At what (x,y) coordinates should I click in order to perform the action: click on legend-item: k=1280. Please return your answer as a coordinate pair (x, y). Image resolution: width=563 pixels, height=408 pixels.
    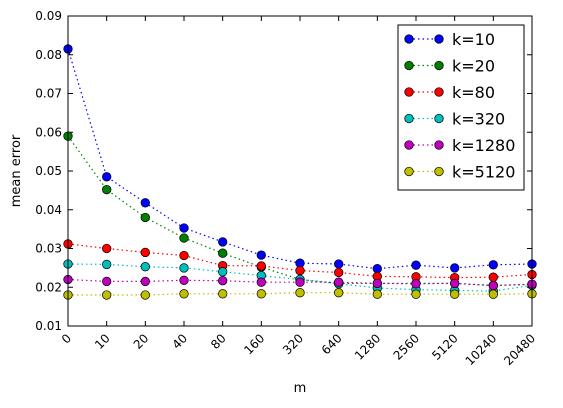
    Looking at the image, I should click on (459, 145).